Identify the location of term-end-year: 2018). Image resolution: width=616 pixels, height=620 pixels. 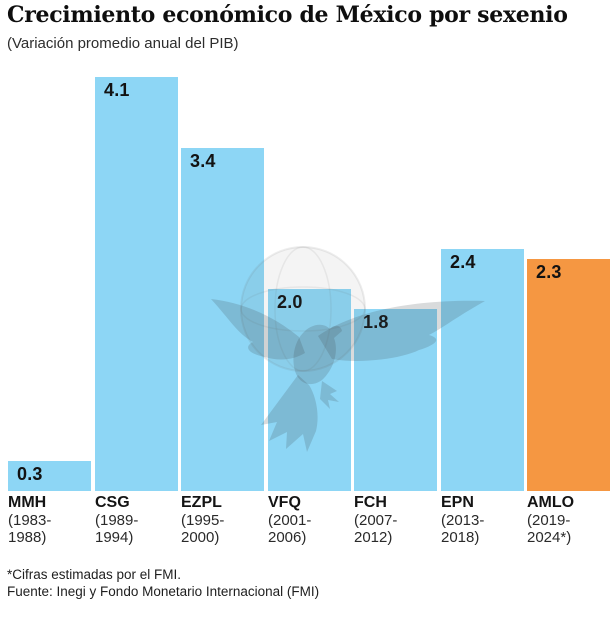
(460, 537).